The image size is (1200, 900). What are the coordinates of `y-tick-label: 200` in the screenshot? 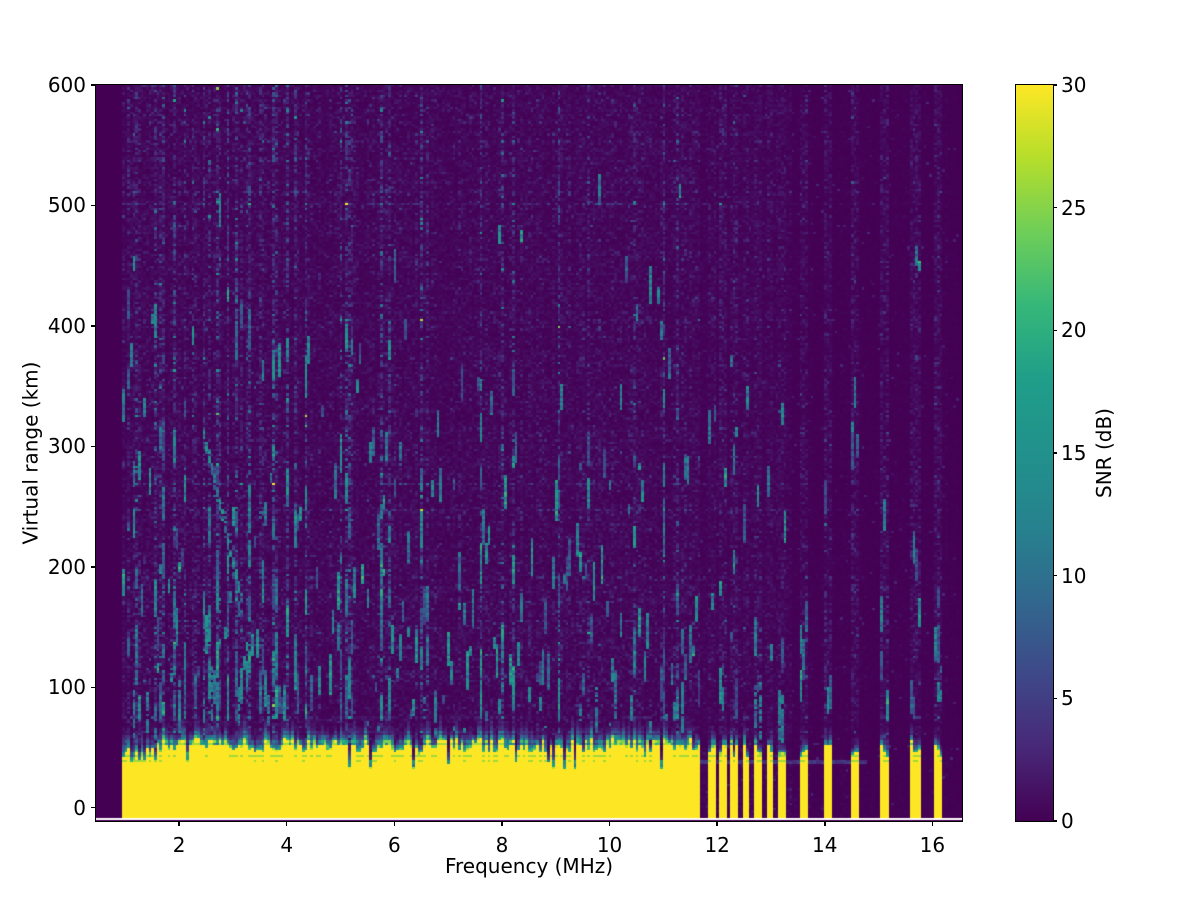 It's located at (66, 566).